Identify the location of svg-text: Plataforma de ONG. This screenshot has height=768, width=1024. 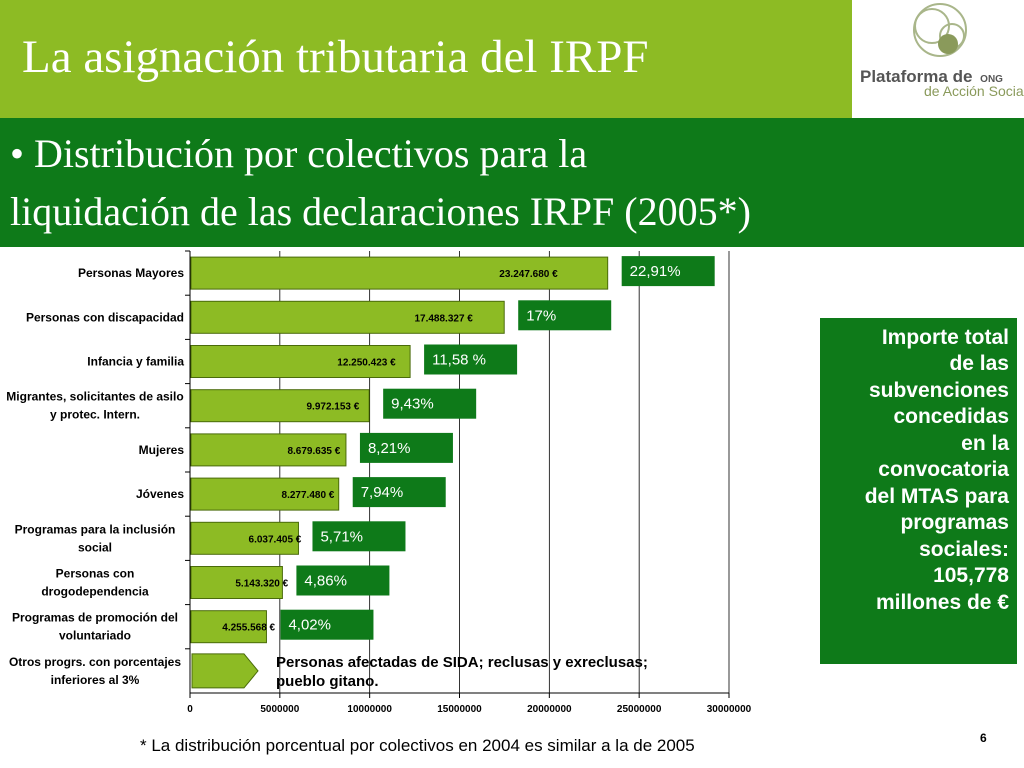
(931, 76).